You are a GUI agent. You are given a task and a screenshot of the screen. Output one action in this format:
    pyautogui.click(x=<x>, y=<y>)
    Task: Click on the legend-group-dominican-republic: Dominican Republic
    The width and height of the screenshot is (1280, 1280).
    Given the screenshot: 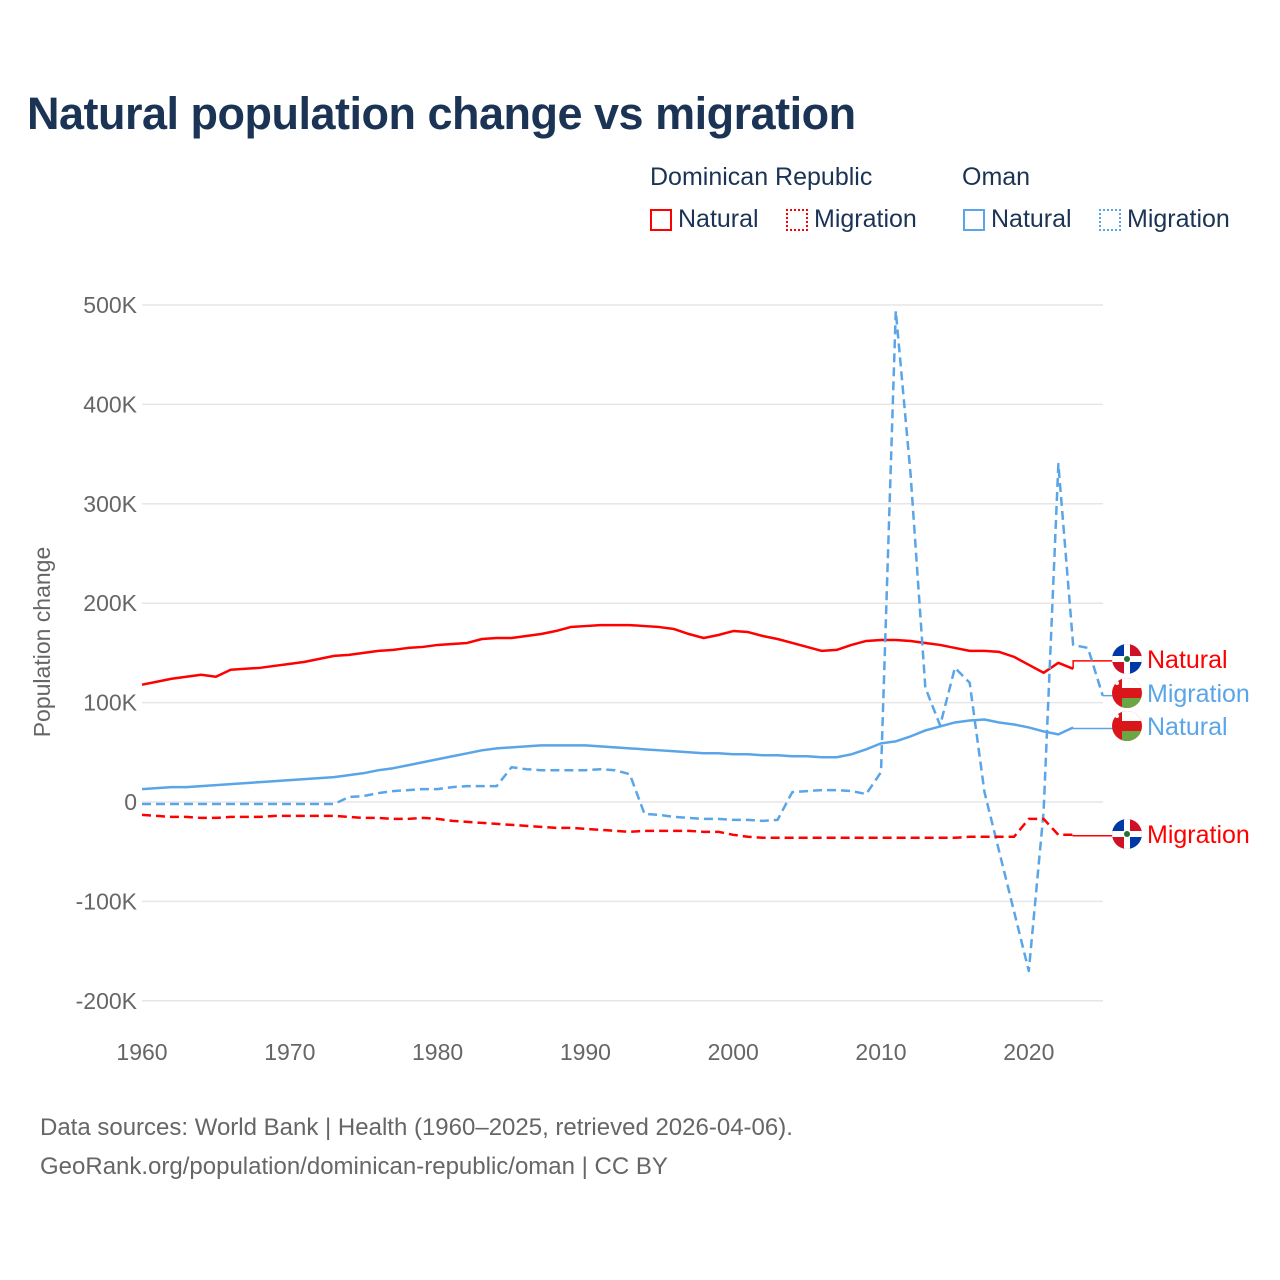 What is the action you would take?
    pyautogui.click(x=761, y=177)
    